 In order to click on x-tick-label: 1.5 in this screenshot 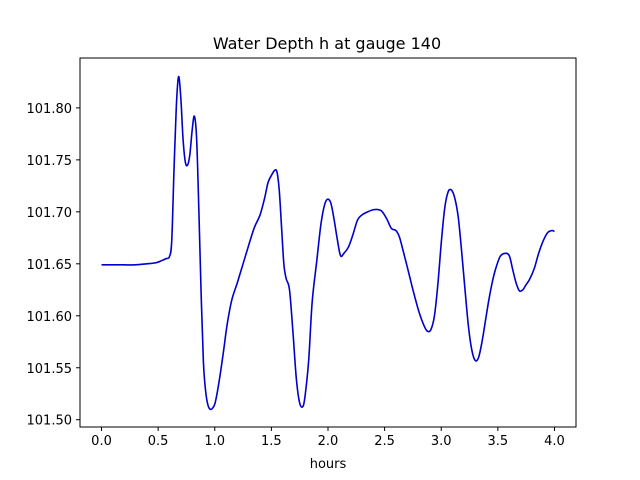, I will do `click(271, 441)`.